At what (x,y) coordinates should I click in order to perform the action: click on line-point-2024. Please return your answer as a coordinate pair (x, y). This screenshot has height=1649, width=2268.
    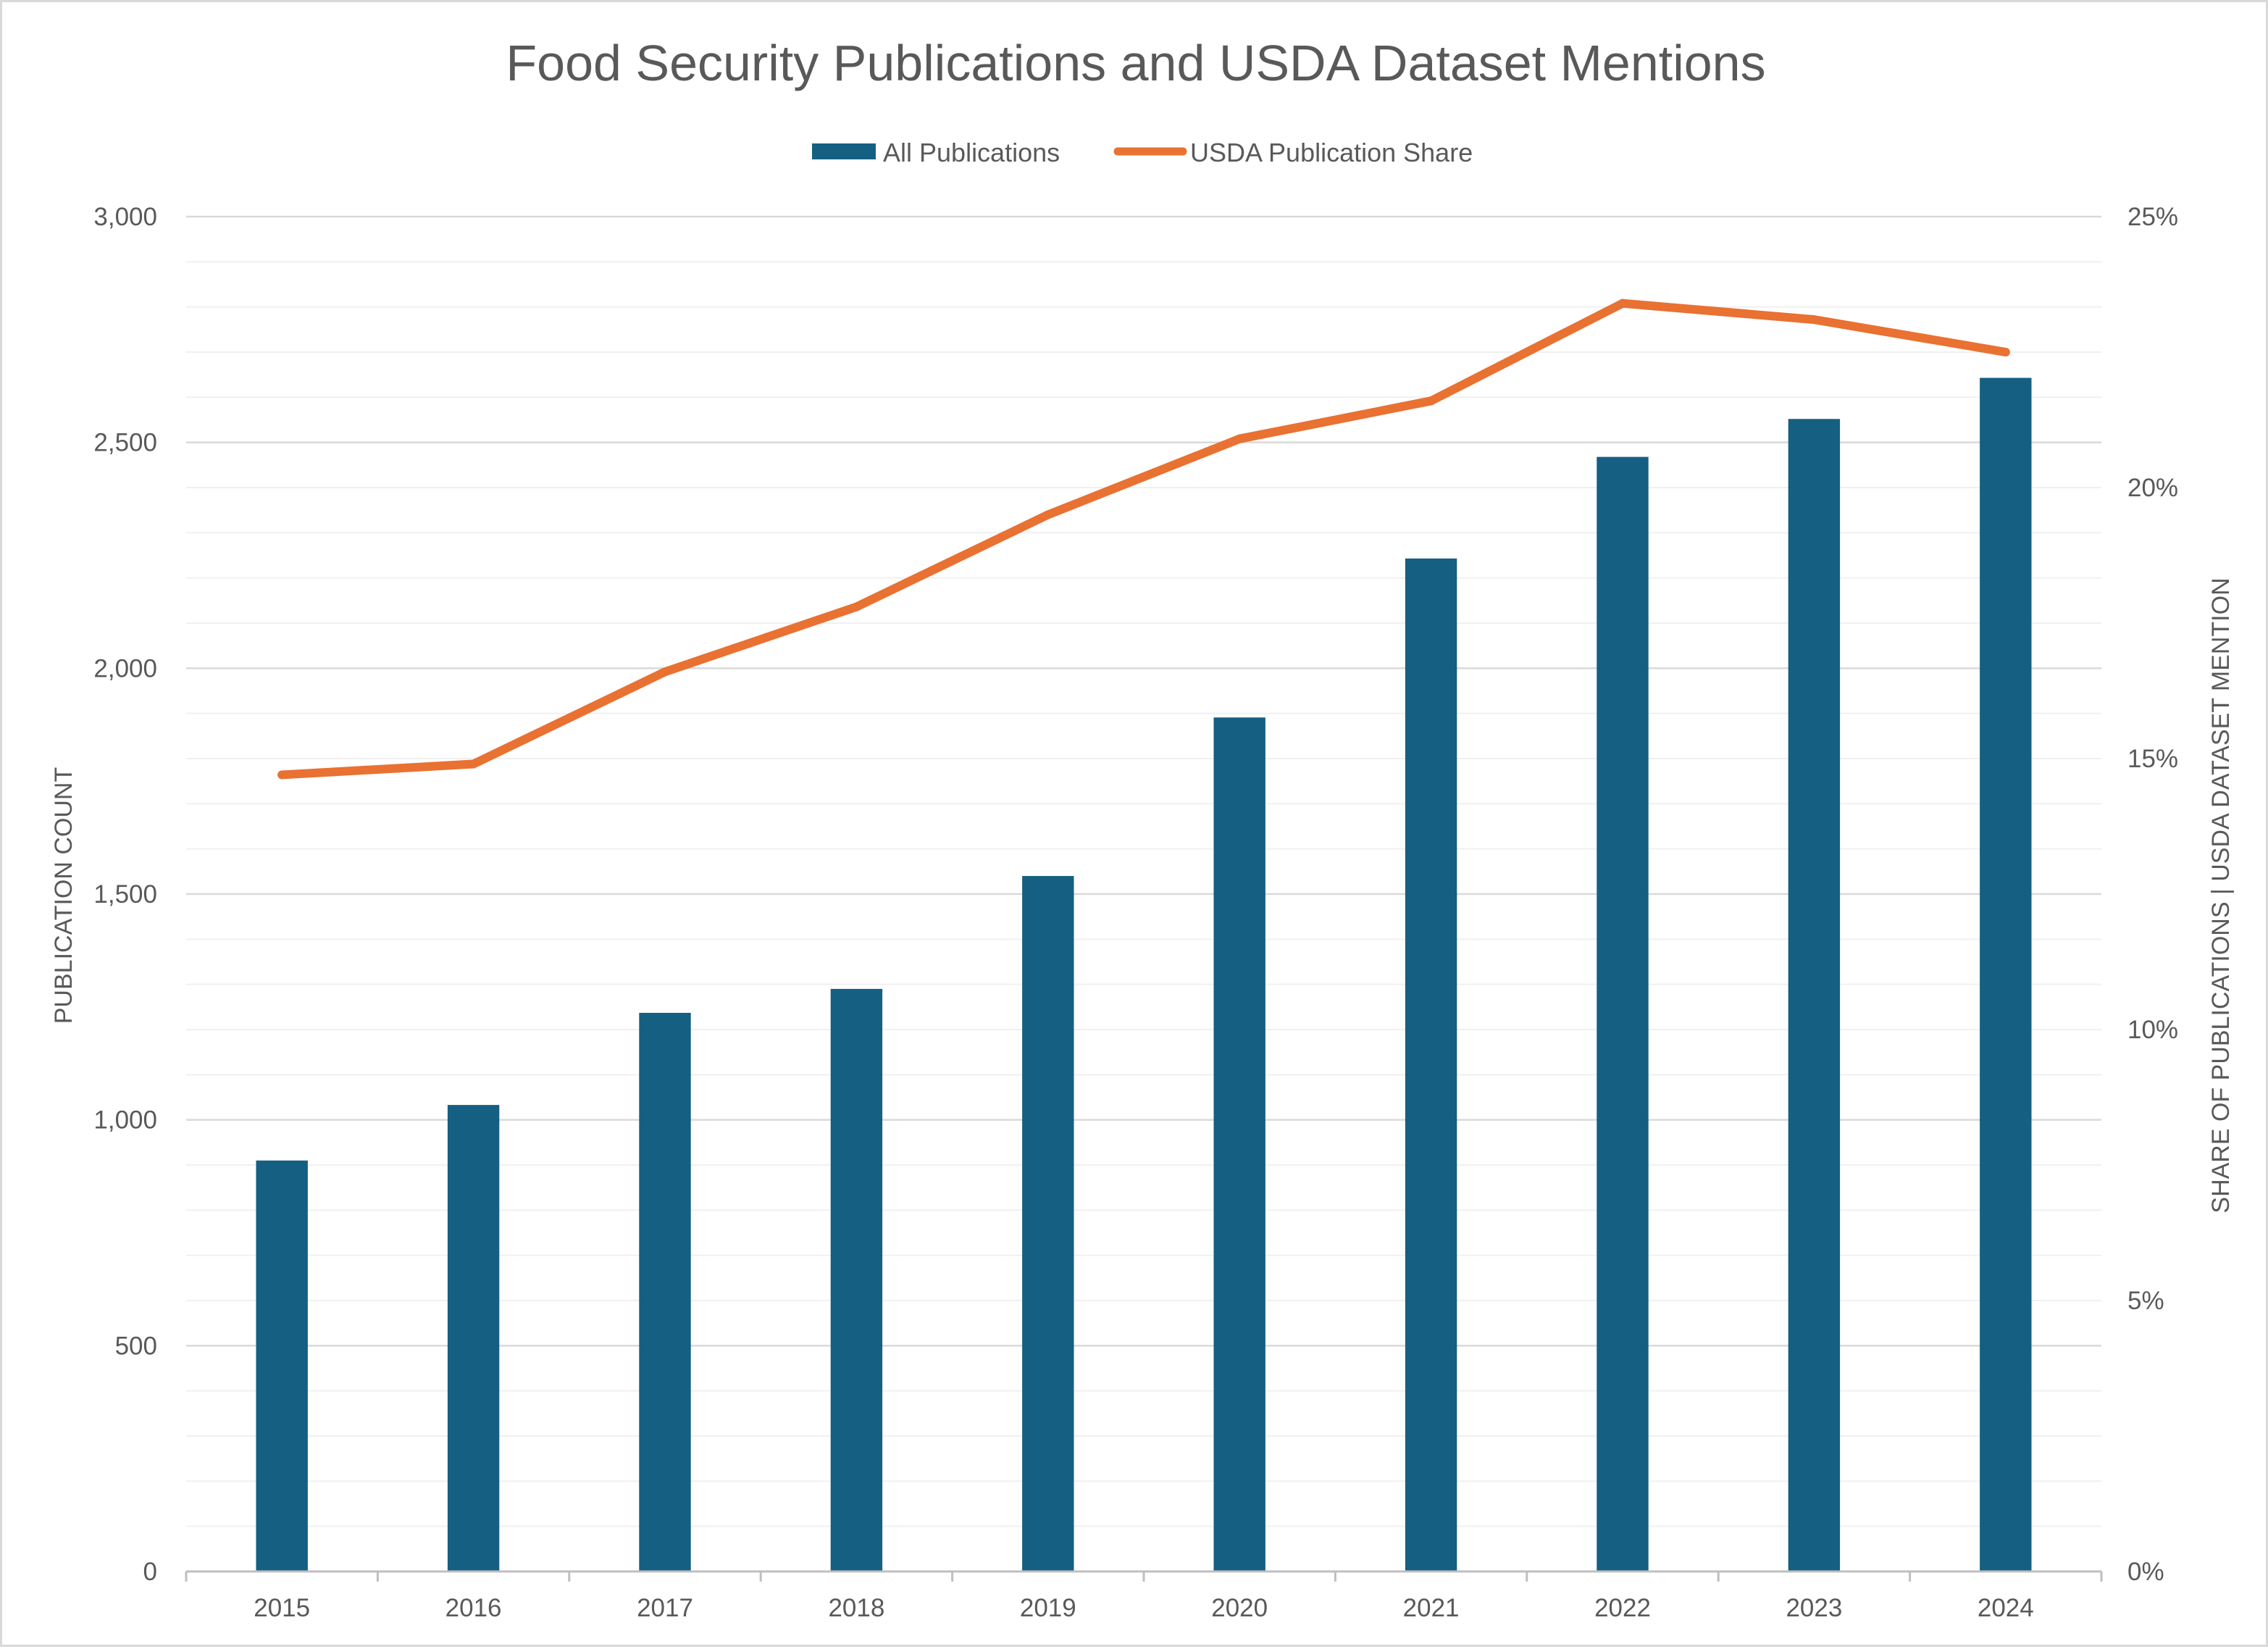
    Looking at the image, I should click on (2006, 352).